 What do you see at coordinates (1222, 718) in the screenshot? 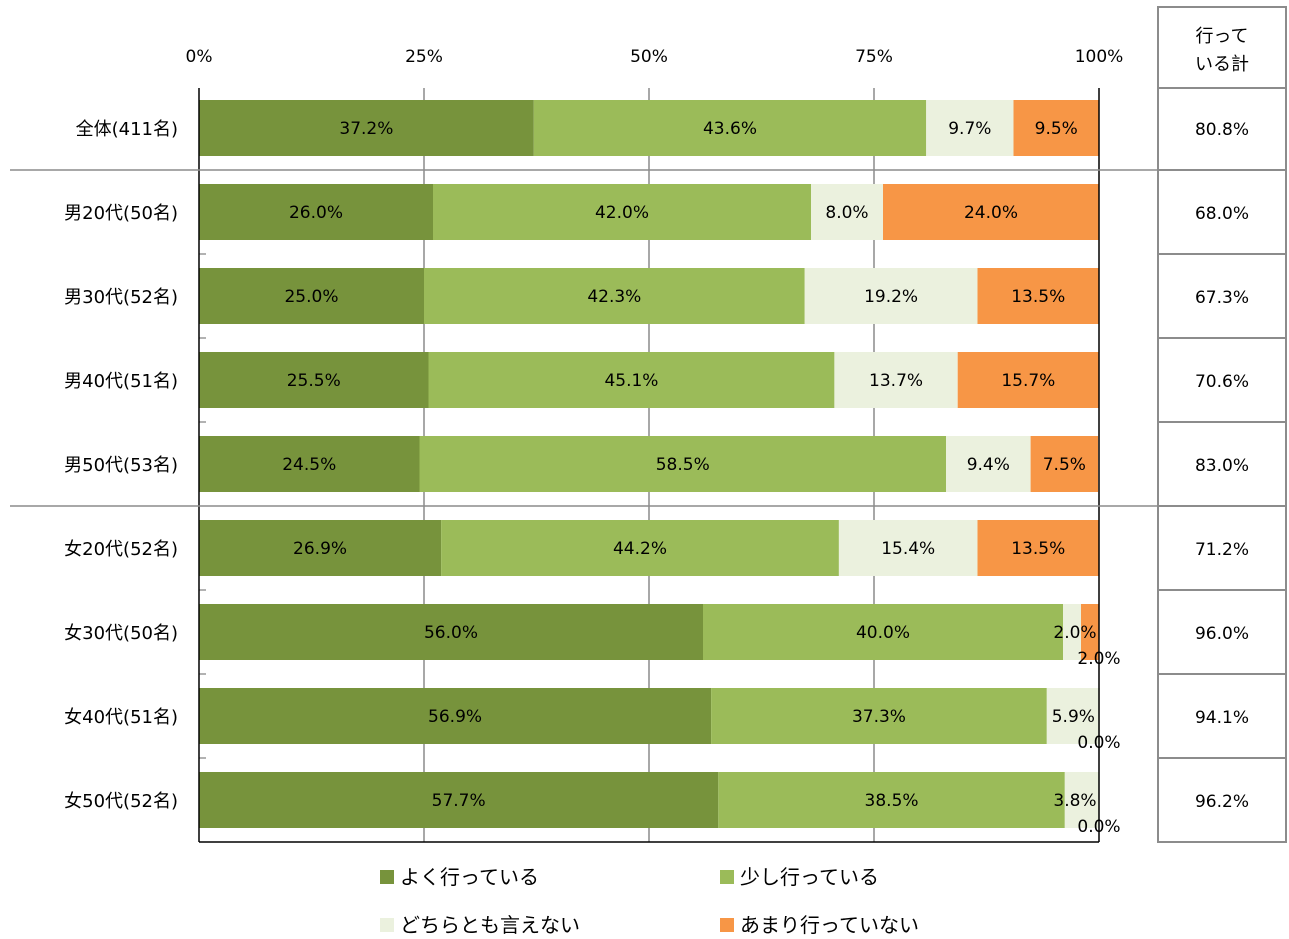
I see `total-value: 94.1%` at bounding box center [1222, 718].